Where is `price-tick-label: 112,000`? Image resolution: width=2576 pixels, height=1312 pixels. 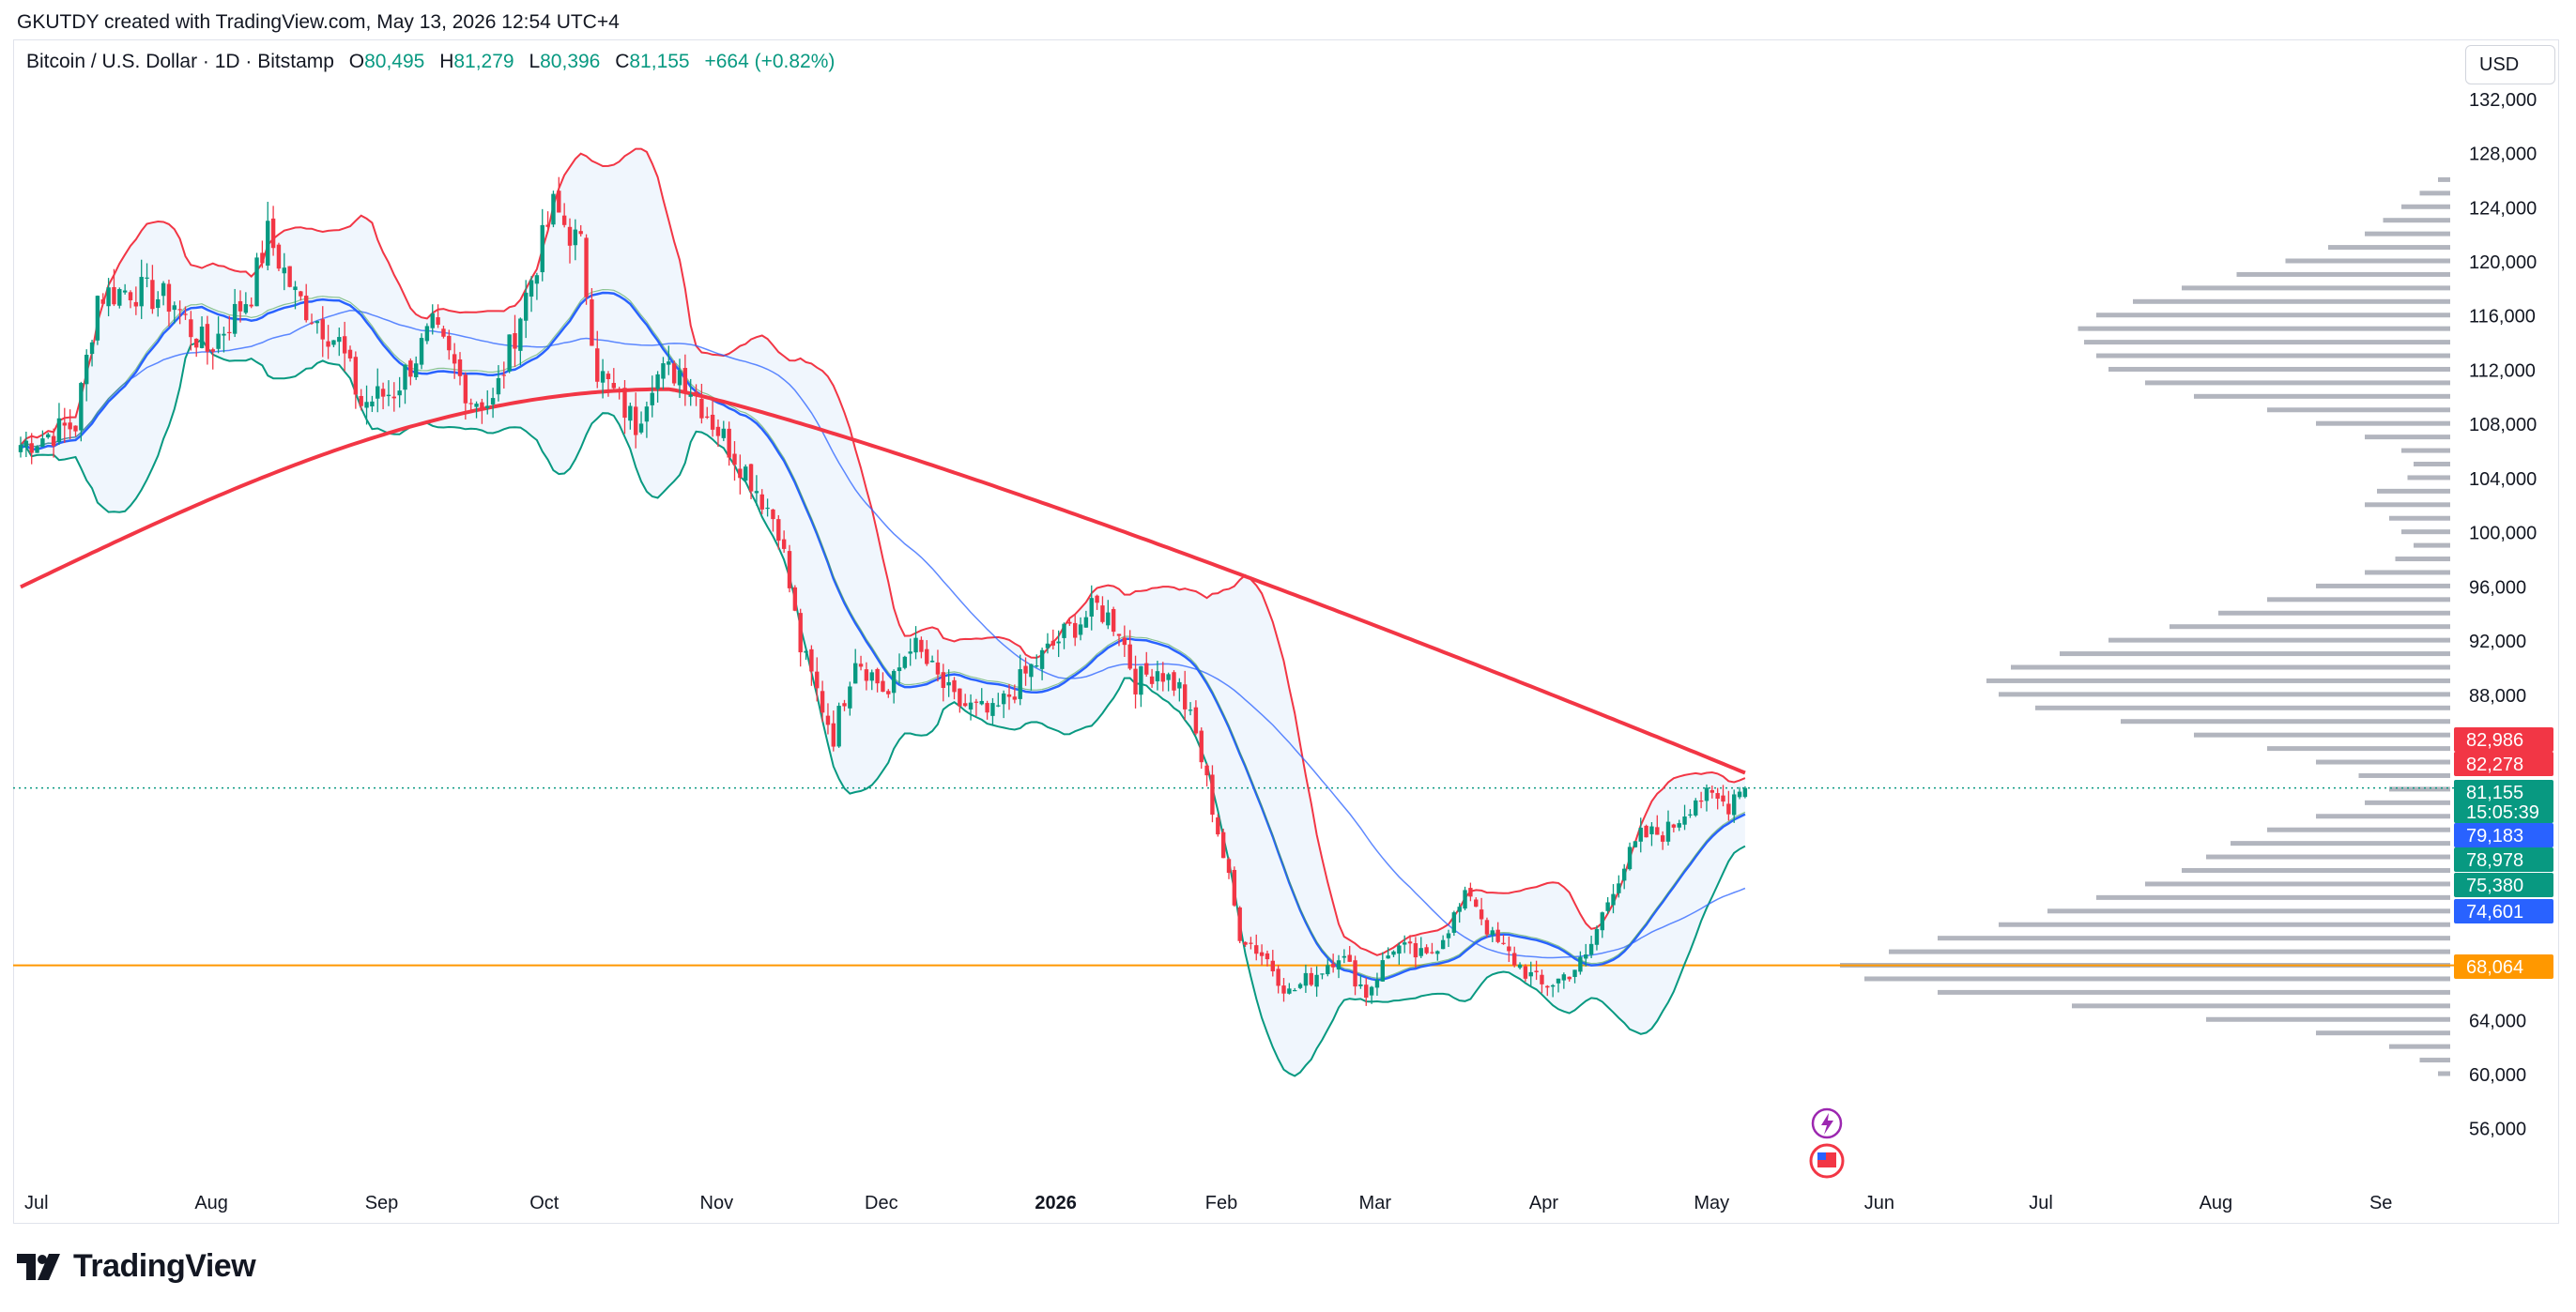 price-tick-label: 112,000 is located at coordinates (2502, 370).